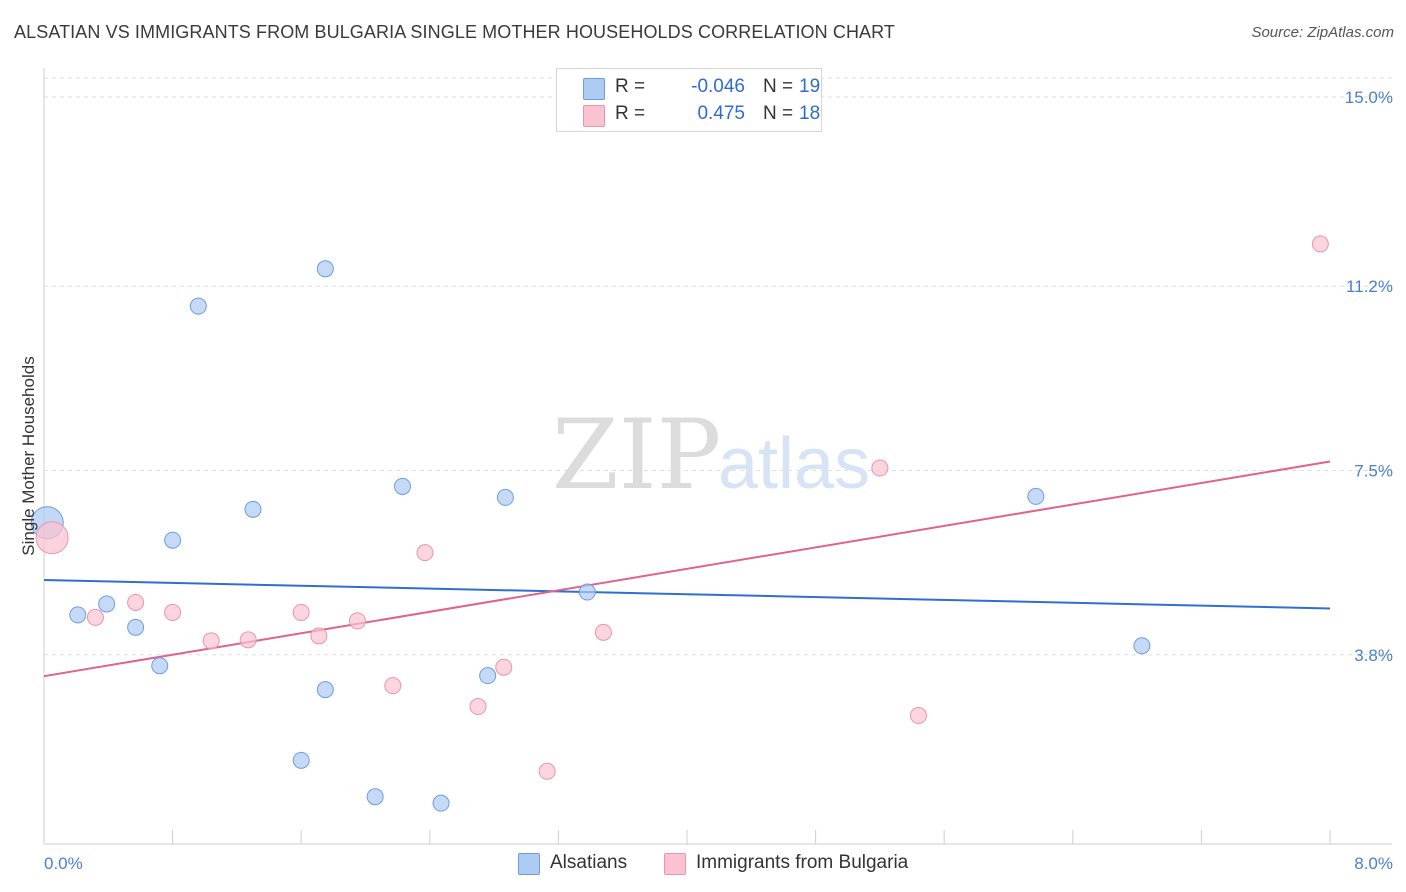  Describe the element at coordinates (794, 464) in the screenshot. I see `watermark-atlas-text: atlas` at that location.